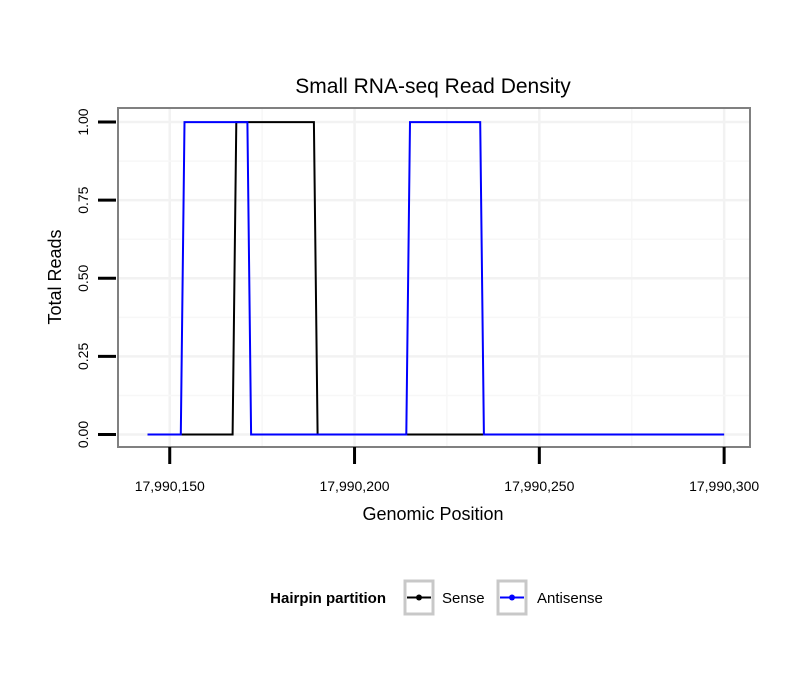  I want to click on legend-key-sense-point, so click(419, 597).